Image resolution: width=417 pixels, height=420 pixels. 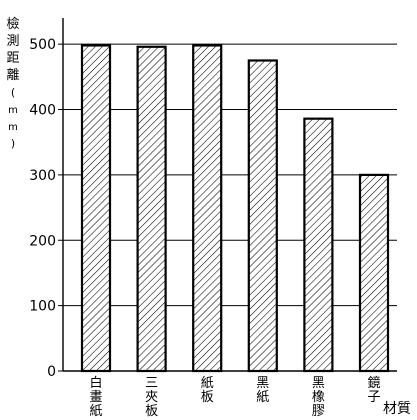 What do you see at coordinates (42, 208) in the screenshot?
I see `y-tick-labels: 0 100 200 300 400 500` at bounding box center [42, 208].